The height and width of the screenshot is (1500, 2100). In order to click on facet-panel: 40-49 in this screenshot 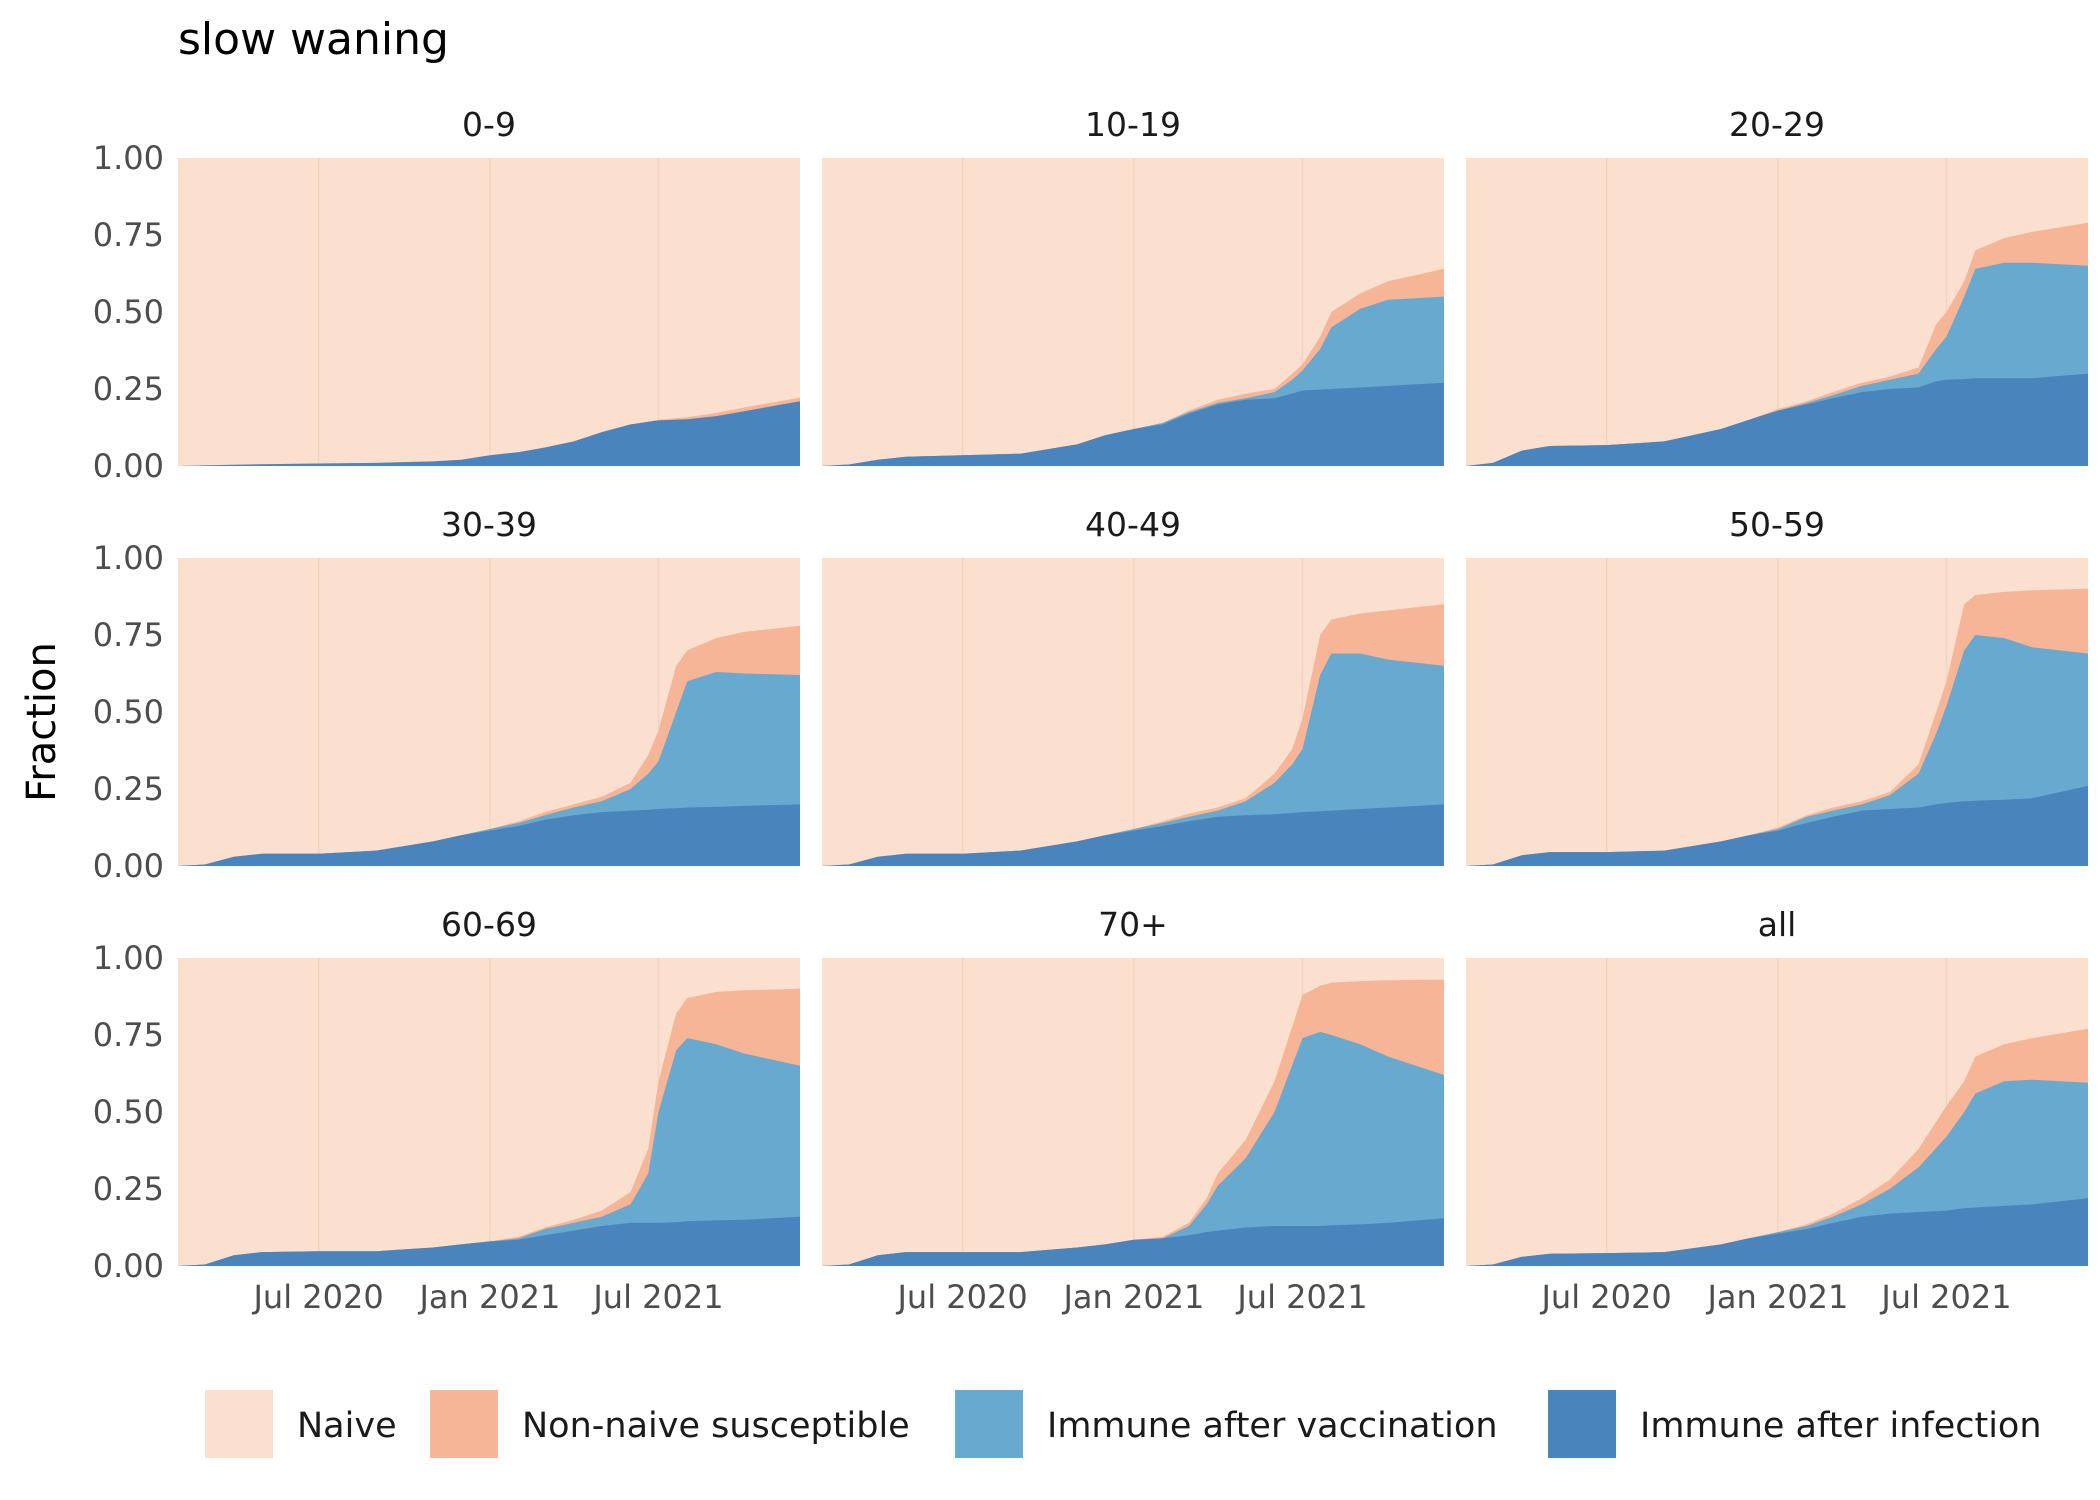, I will do `click(1133, 685)`.